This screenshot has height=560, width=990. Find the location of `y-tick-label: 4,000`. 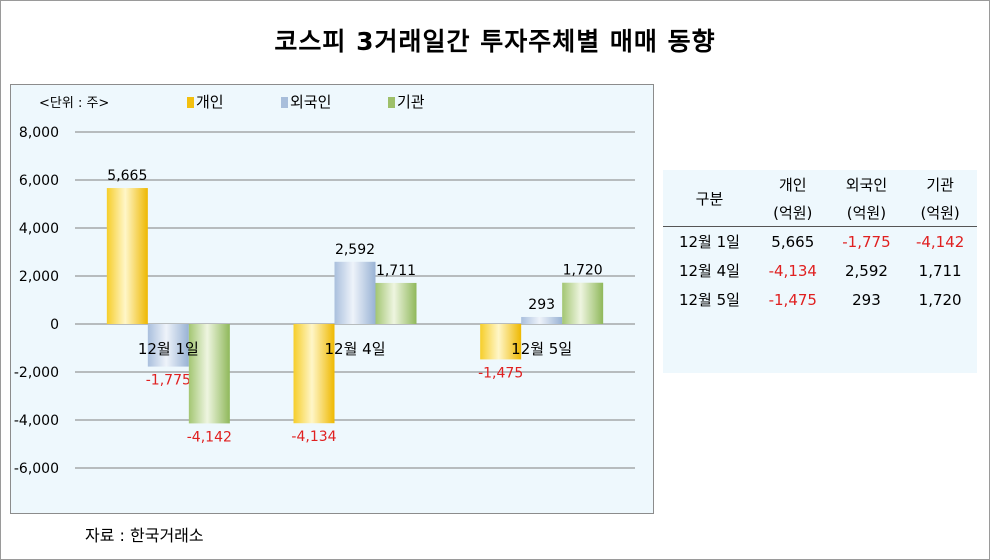

y-tick-label: 4,000 is located at coordinates (39, 229).